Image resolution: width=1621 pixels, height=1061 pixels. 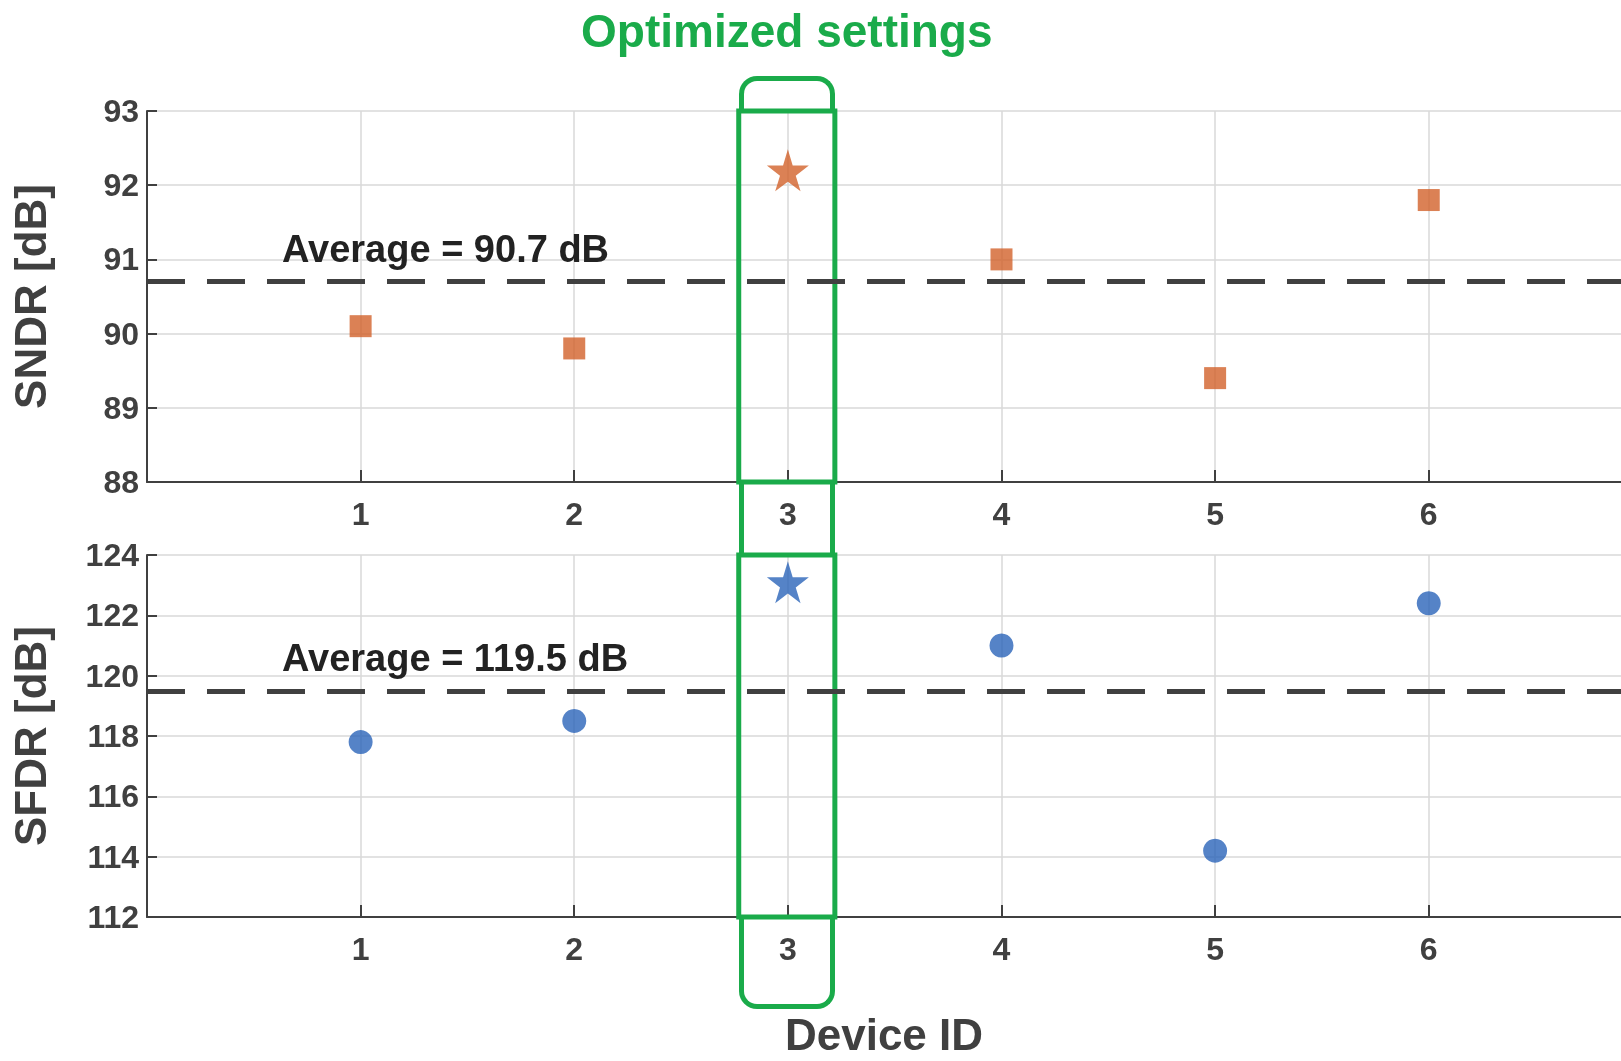 I want to click on y-tick-label: 120, so click(x=112, y=675).